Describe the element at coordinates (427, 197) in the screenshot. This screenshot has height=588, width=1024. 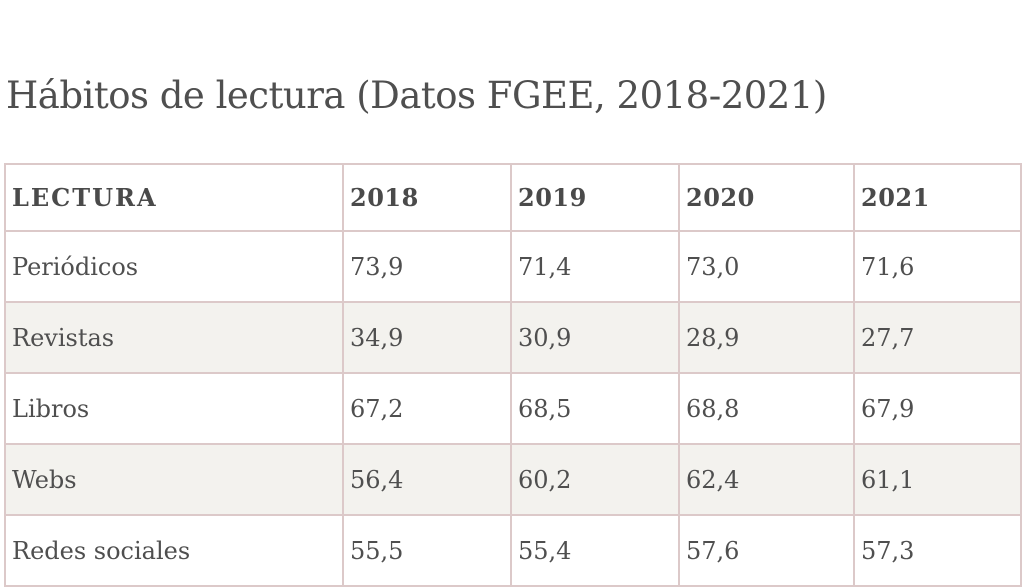
I see `column-header-2018: 2018` at that location.